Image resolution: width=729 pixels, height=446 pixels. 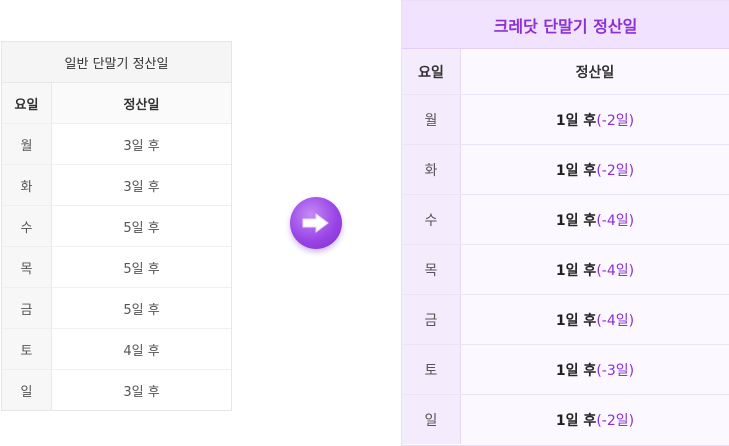 What do you see at coordinates (116, 349) in the screenshot?
I see `table-row: 토 4일 후` at bounding box center [116, 349].